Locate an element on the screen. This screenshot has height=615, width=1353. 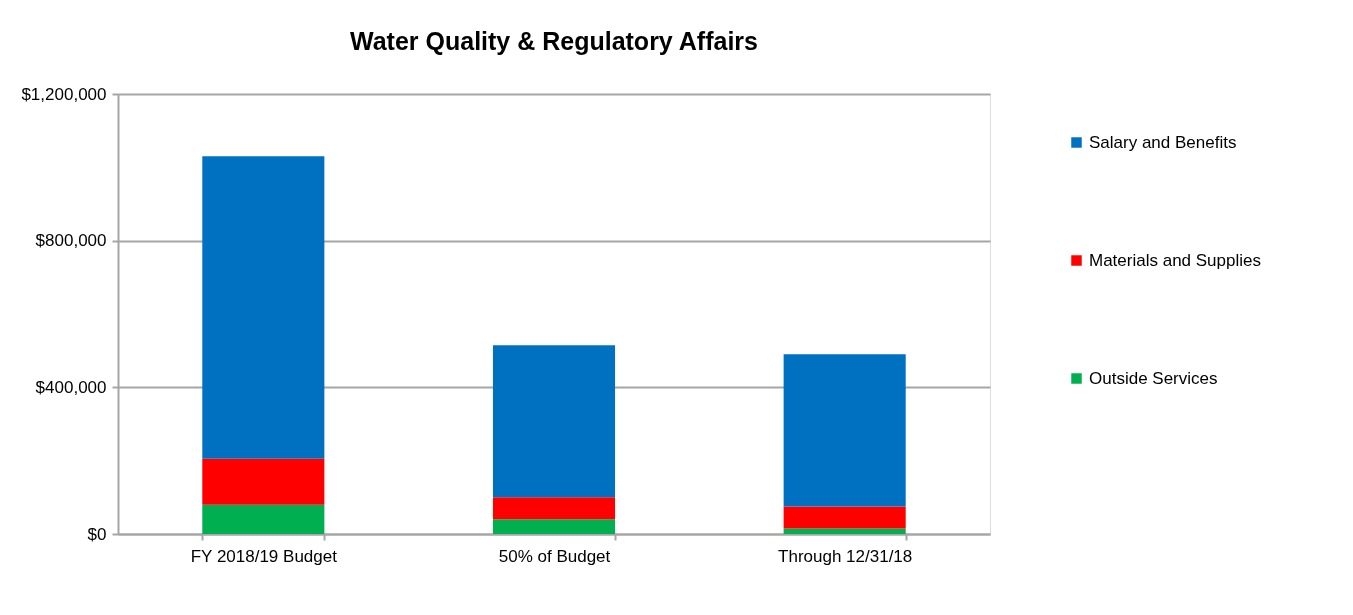
legend-label: Salary and Benefits is located at coordinates (1163, 142).